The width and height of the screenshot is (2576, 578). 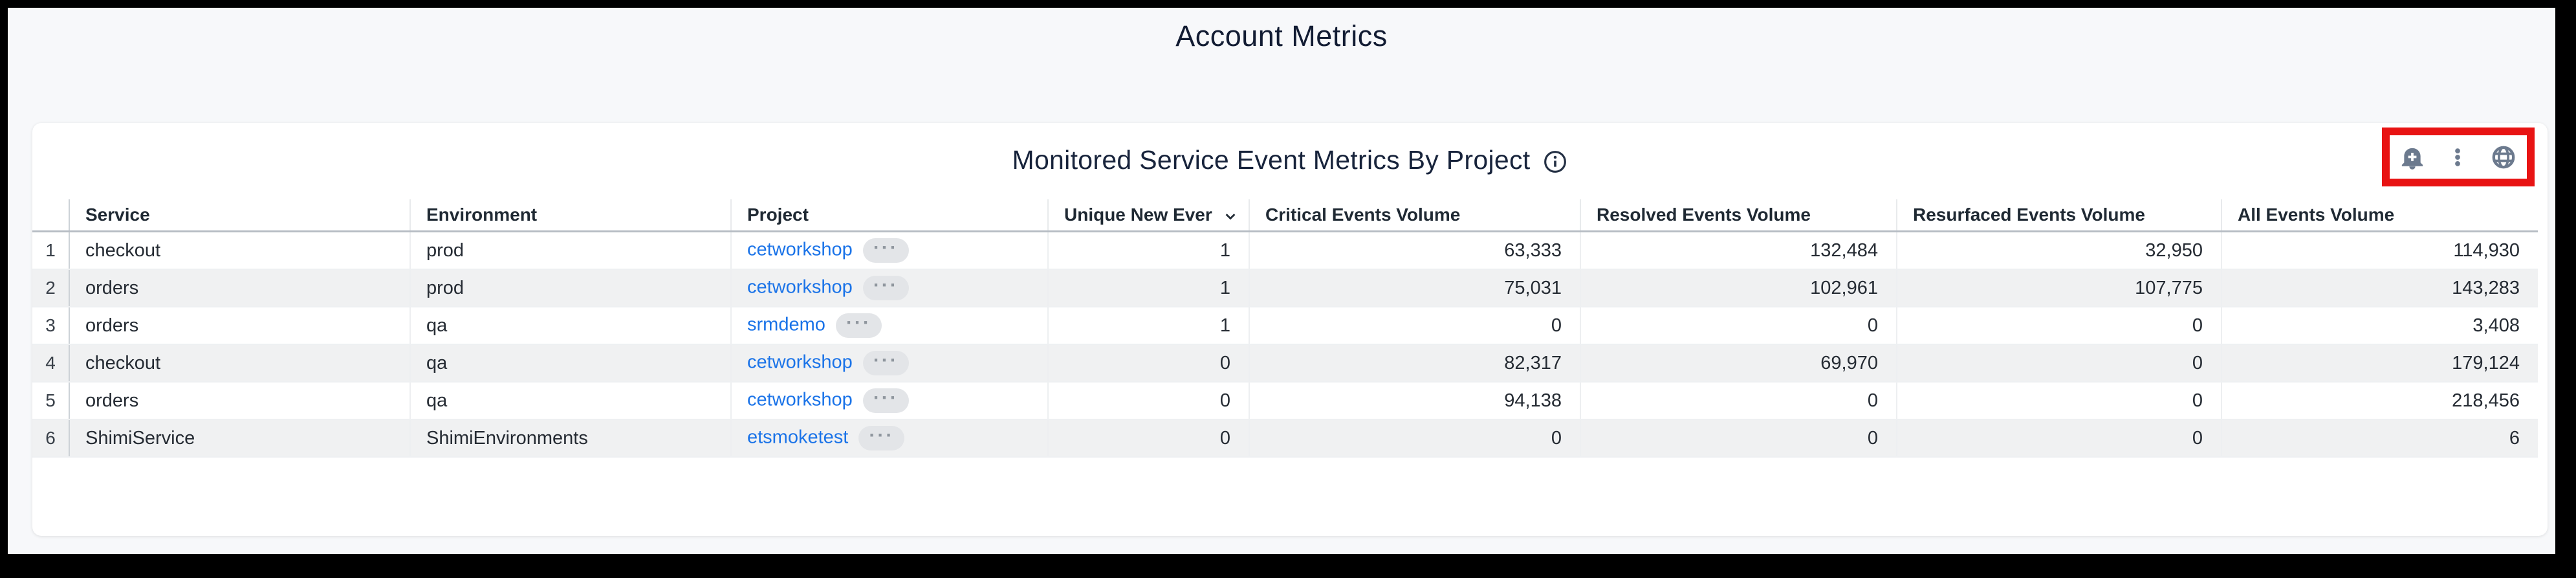 What do you see at coordinates (1739, 288) in the screenshot?
I see `cell-resolved-events-volume: 102,961` at bounding box center [1739, 288].